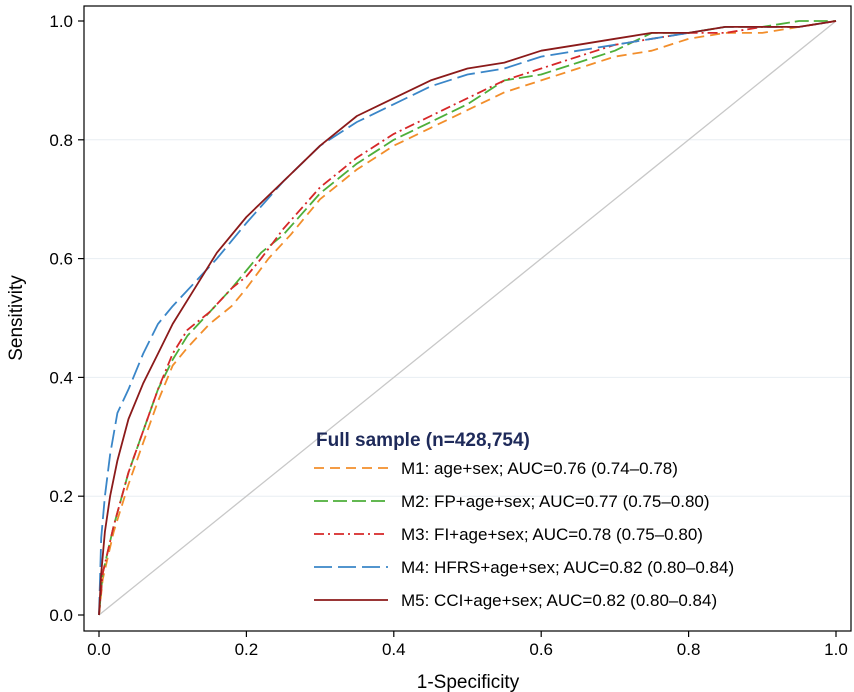  What do you see at coordinates (555, 501) in the screenshot?
I see `legend-label-m2: M2: FP+age+sex; AUC=0.77 (0.75–0.80)` at bounding box center [555, 501].